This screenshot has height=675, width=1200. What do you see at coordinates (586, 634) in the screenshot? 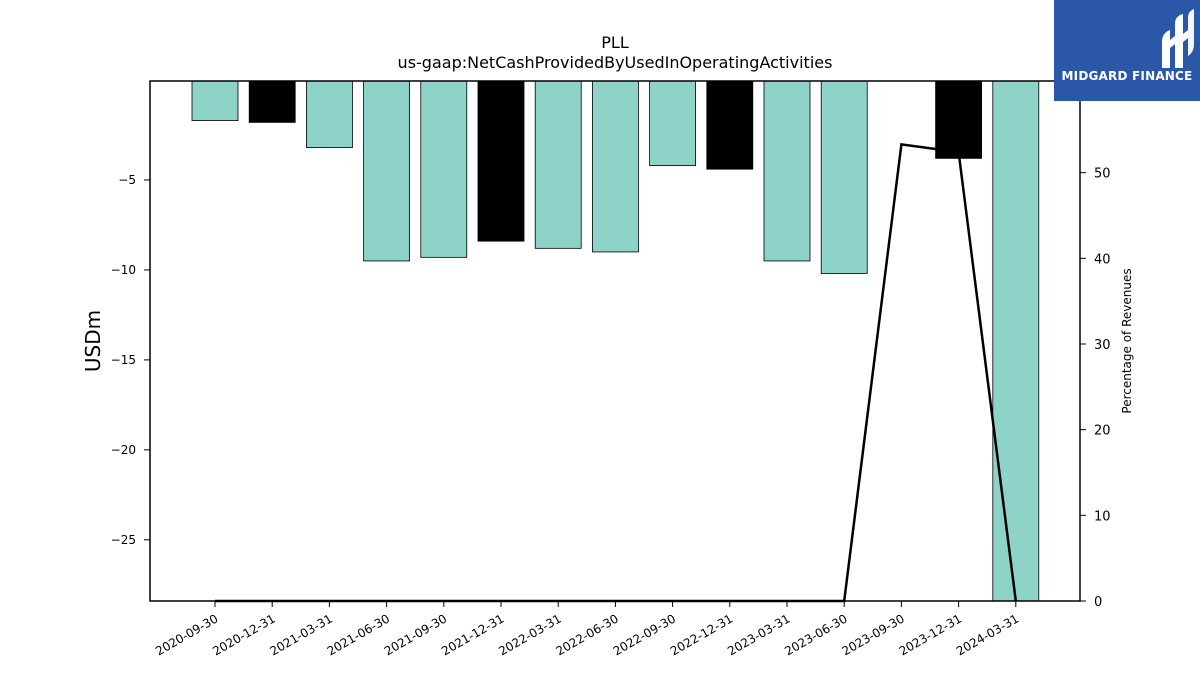
I see `x-tick-label: 2022-06-30` at bounding box center [586, 634].